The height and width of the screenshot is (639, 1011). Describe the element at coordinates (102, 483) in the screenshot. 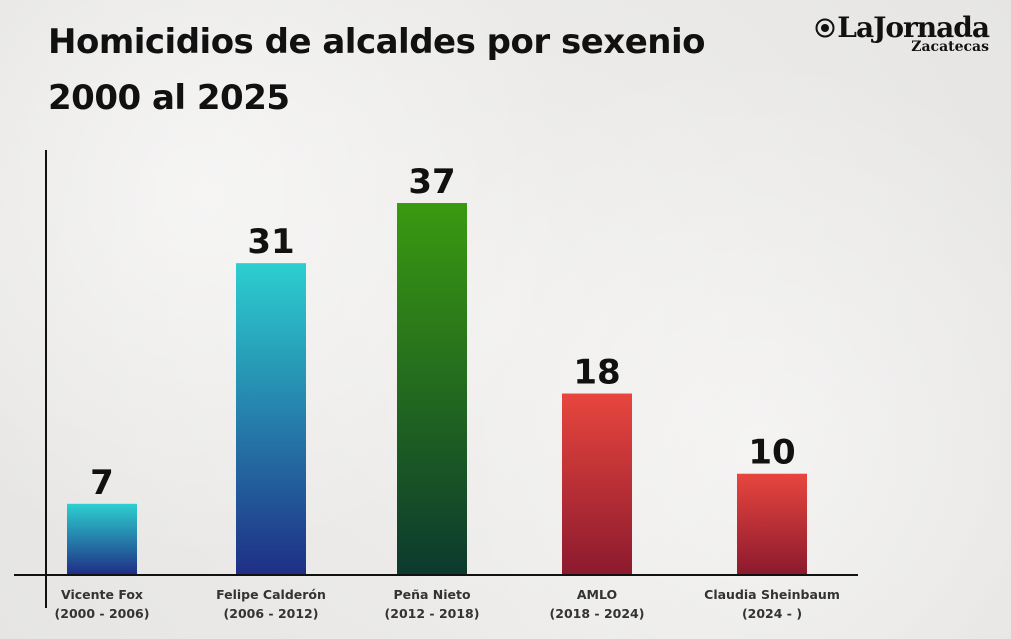

I see `bar-value-label: 7` at that location.